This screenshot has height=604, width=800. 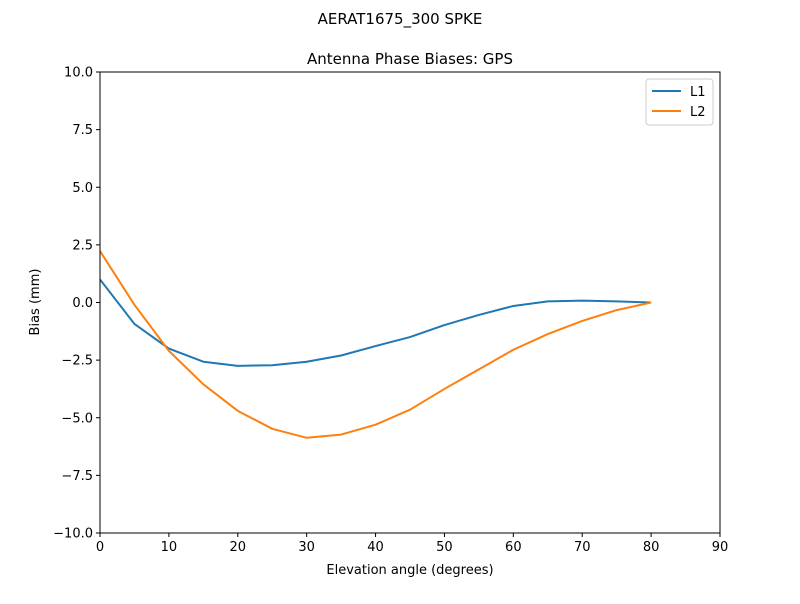 What do you see at coordinates (77, 476) in the screenshot?
I see `y-tick-label: −7.5` at bounding box center [77, 476].